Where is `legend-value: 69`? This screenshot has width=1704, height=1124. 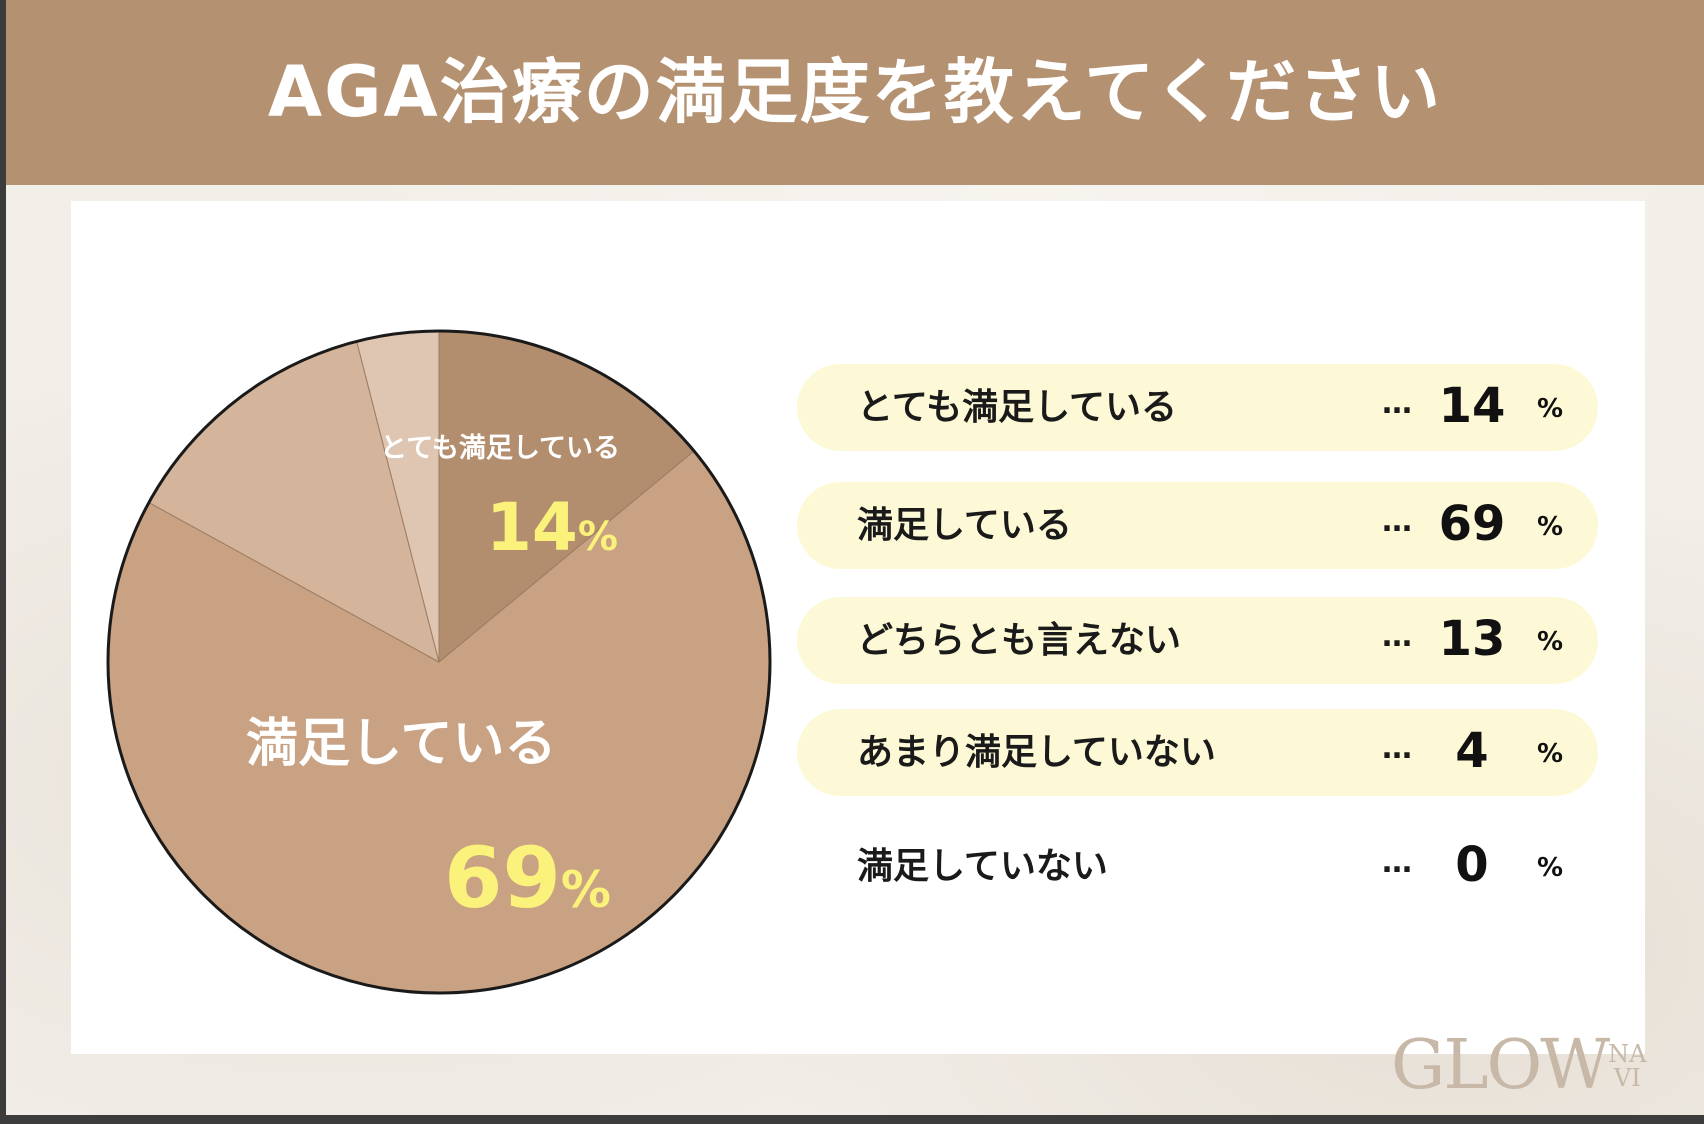
legend-value: 69 is located at coordinates (1472, 524).